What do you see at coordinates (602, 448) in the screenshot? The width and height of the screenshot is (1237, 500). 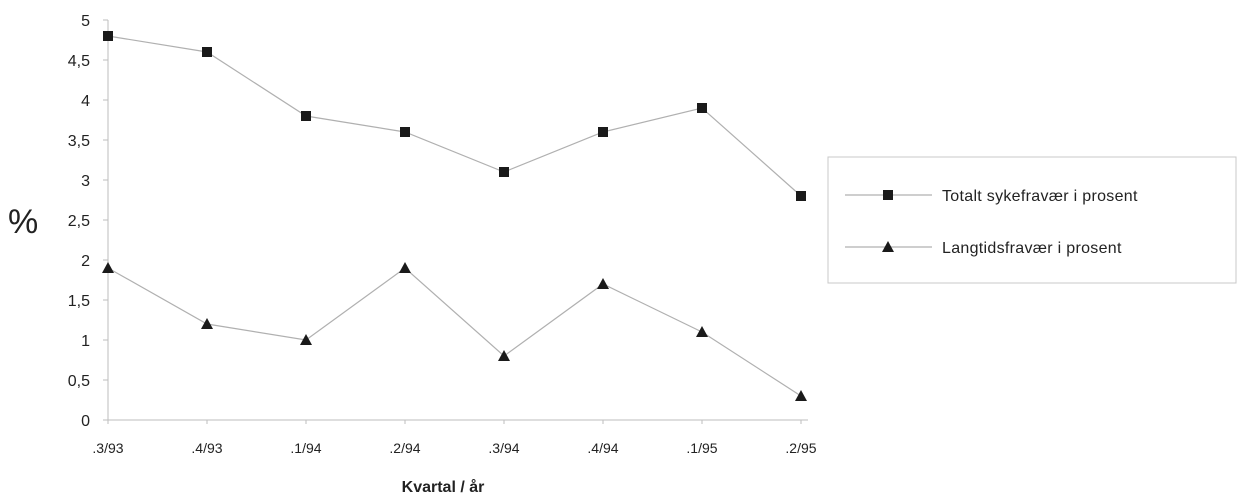 I see `x-tick-label: .4/94` at bounding box center [602, 448].